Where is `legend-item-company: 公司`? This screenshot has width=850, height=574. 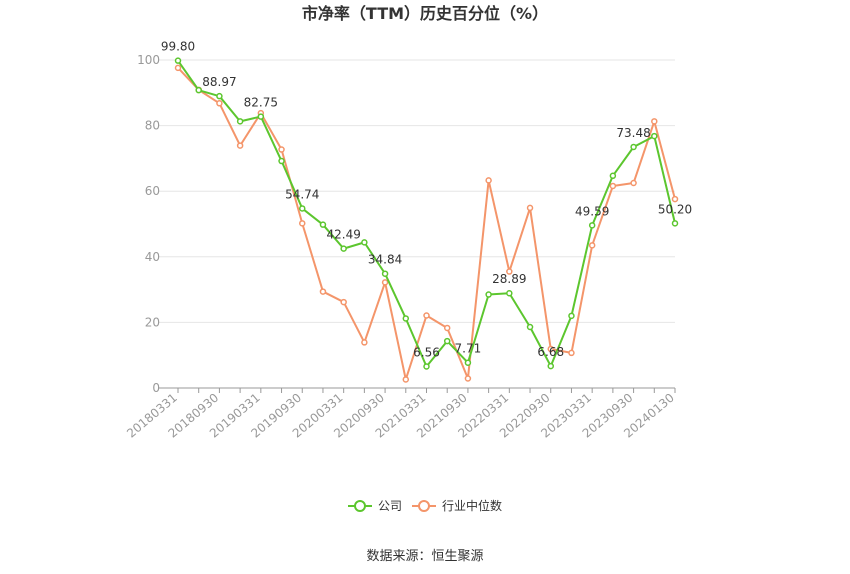
legend-item-company: 公司 is located at coordinates (375, 506).